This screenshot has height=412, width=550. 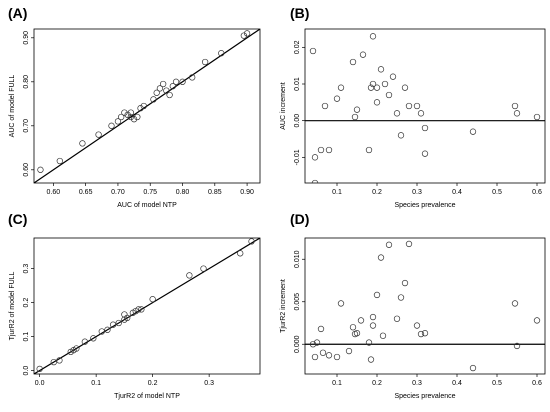 What do you see at coordinates (26, 170) in the screenshot?
I see `y-tick-label: 0.60` at bounding box center [26, 170].